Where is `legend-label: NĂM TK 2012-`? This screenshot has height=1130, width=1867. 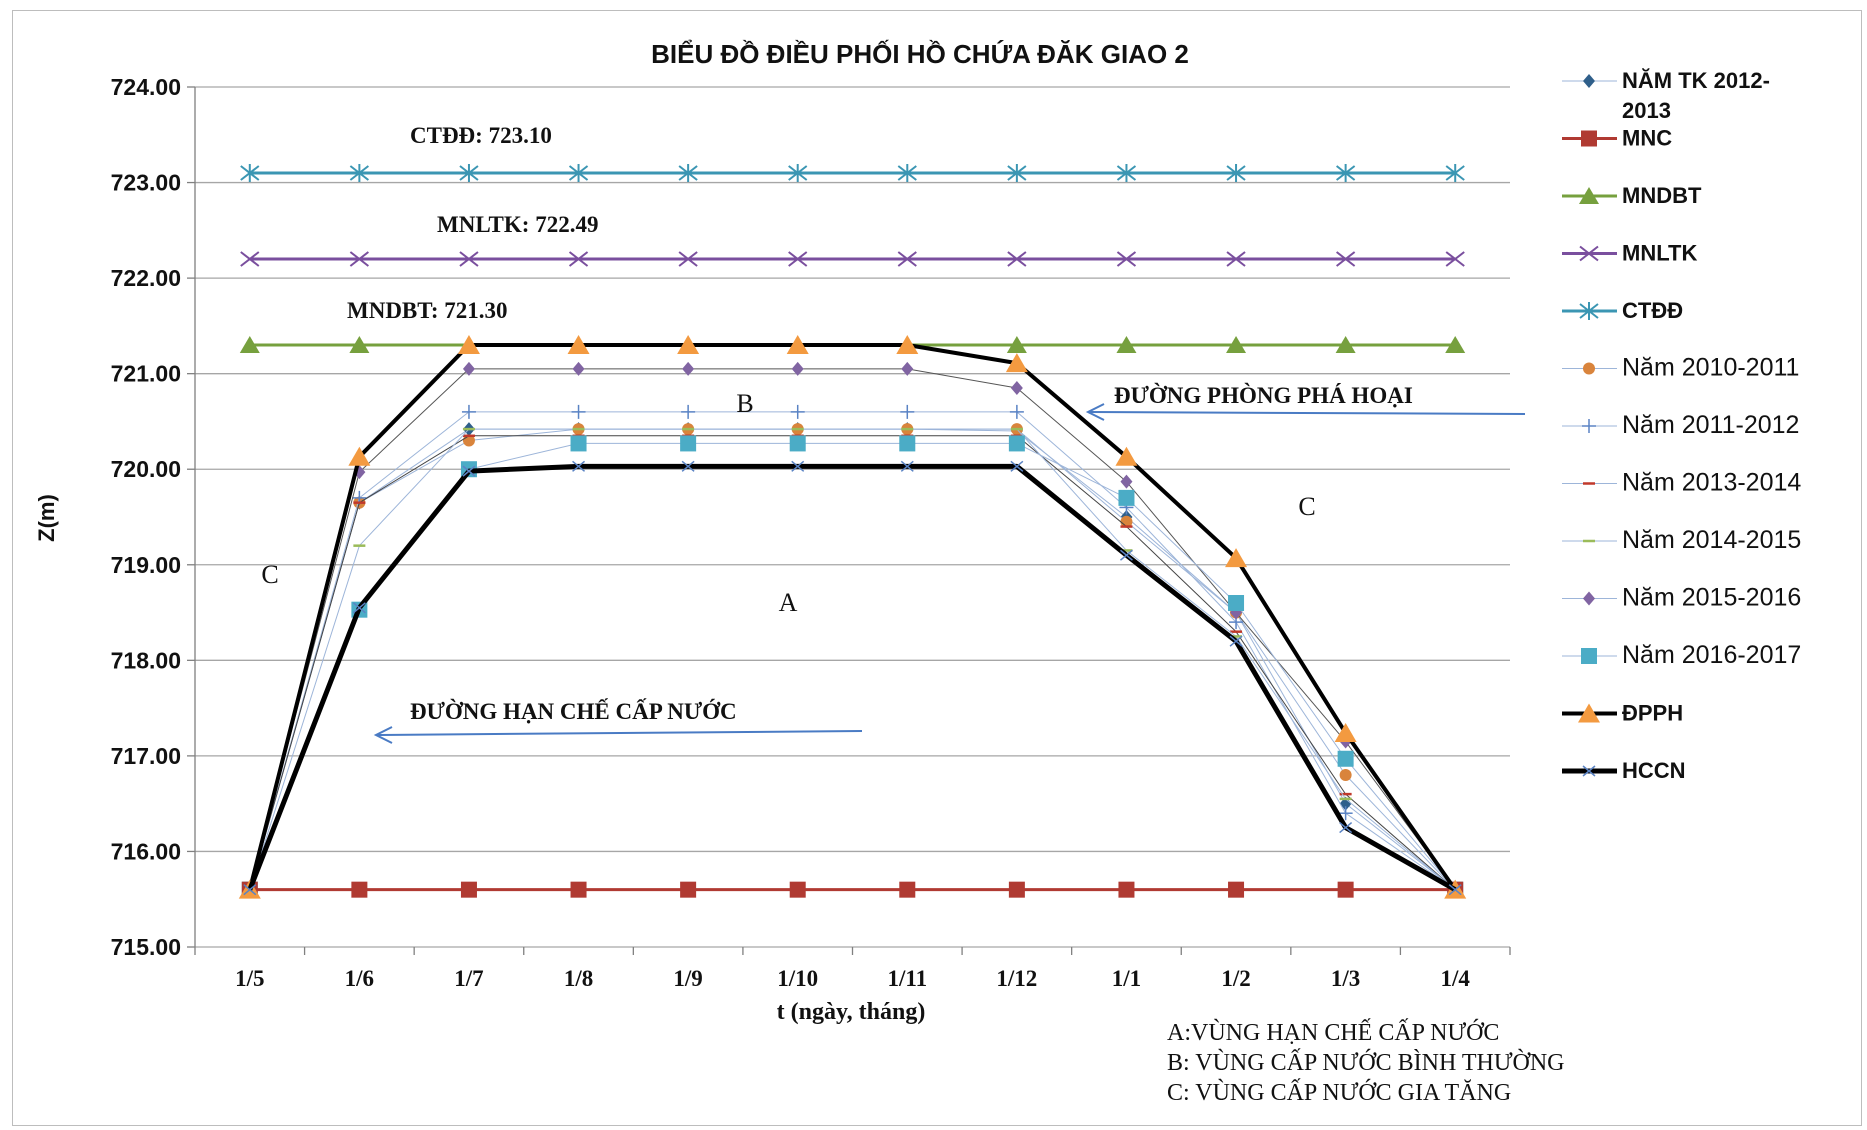 legend-label: NĂM TK 2012- is located at coordinates (1696, 80).